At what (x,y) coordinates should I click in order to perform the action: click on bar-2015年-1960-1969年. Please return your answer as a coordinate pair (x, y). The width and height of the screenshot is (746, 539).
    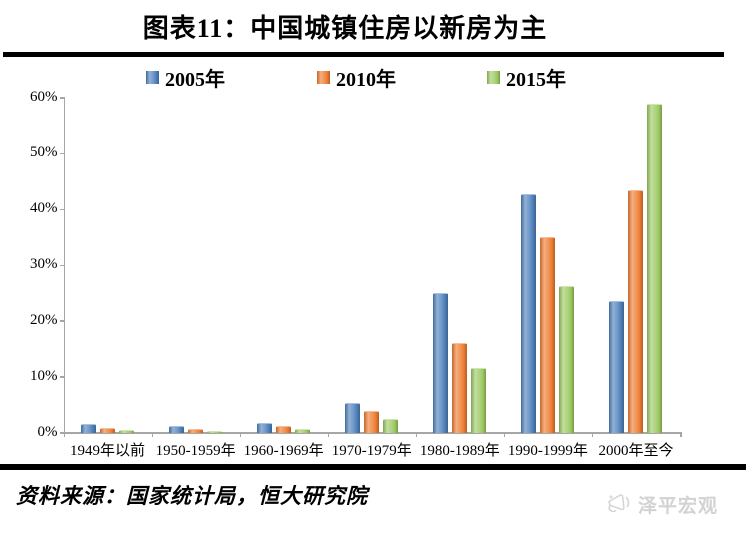
    Looking at the image, I should click on (303, 430).